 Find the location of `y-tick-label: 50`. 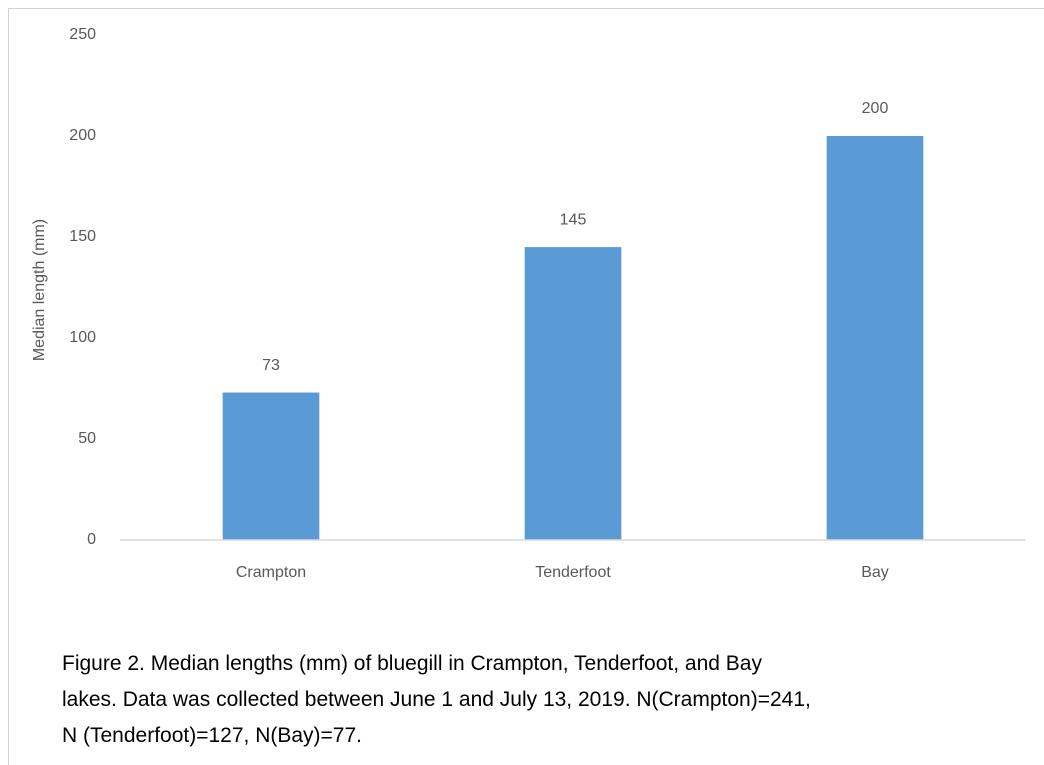

y-tick-label: 50 is located at coordinates (87, 438).